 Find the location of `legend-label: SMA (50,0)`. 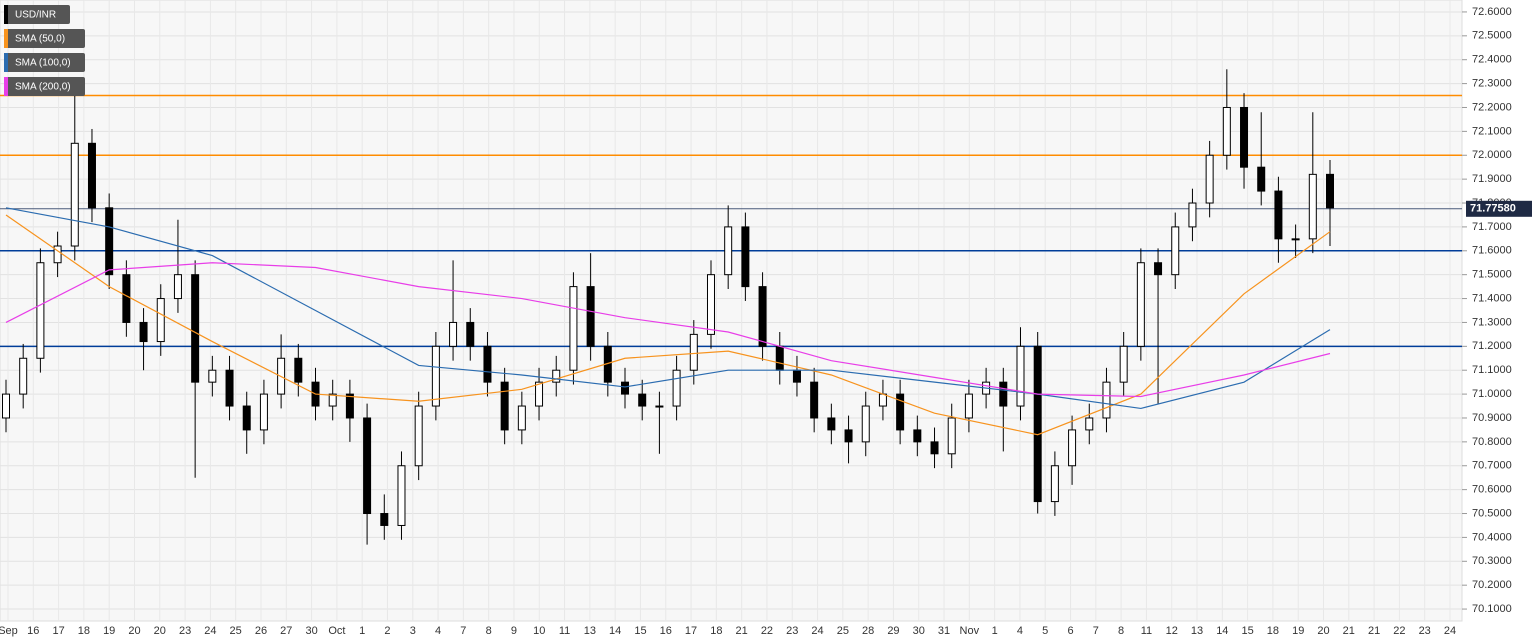

legend-label: SMA (50,0) is located at coordinates (40, 39).